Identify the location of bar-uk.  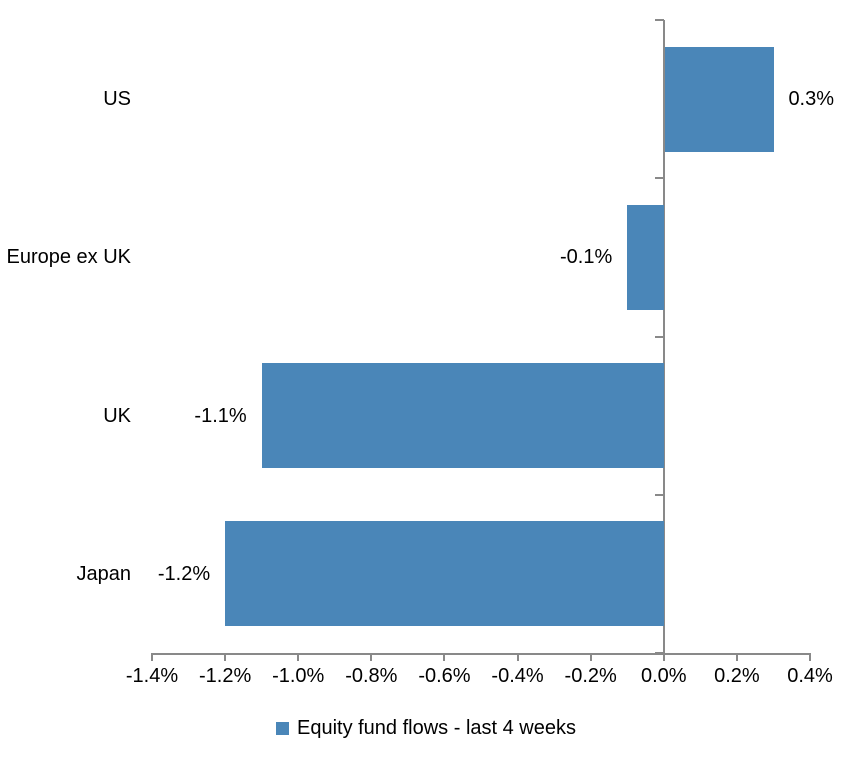
(462, 416).